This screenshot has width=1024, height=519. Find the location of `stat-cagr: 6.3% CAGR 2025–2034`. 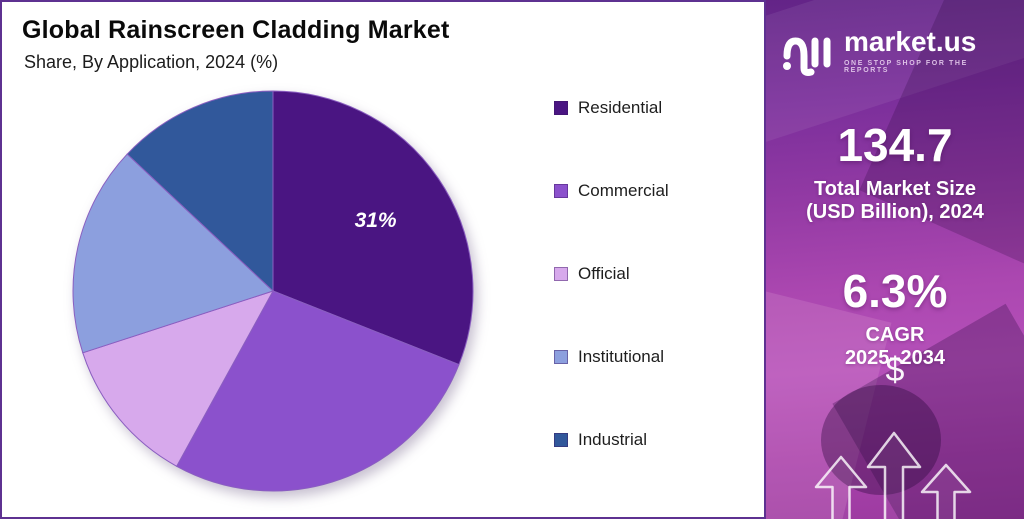

stat-cagr: 6.3% CAGR 2025–2034 is located at coordinates (895, 319).